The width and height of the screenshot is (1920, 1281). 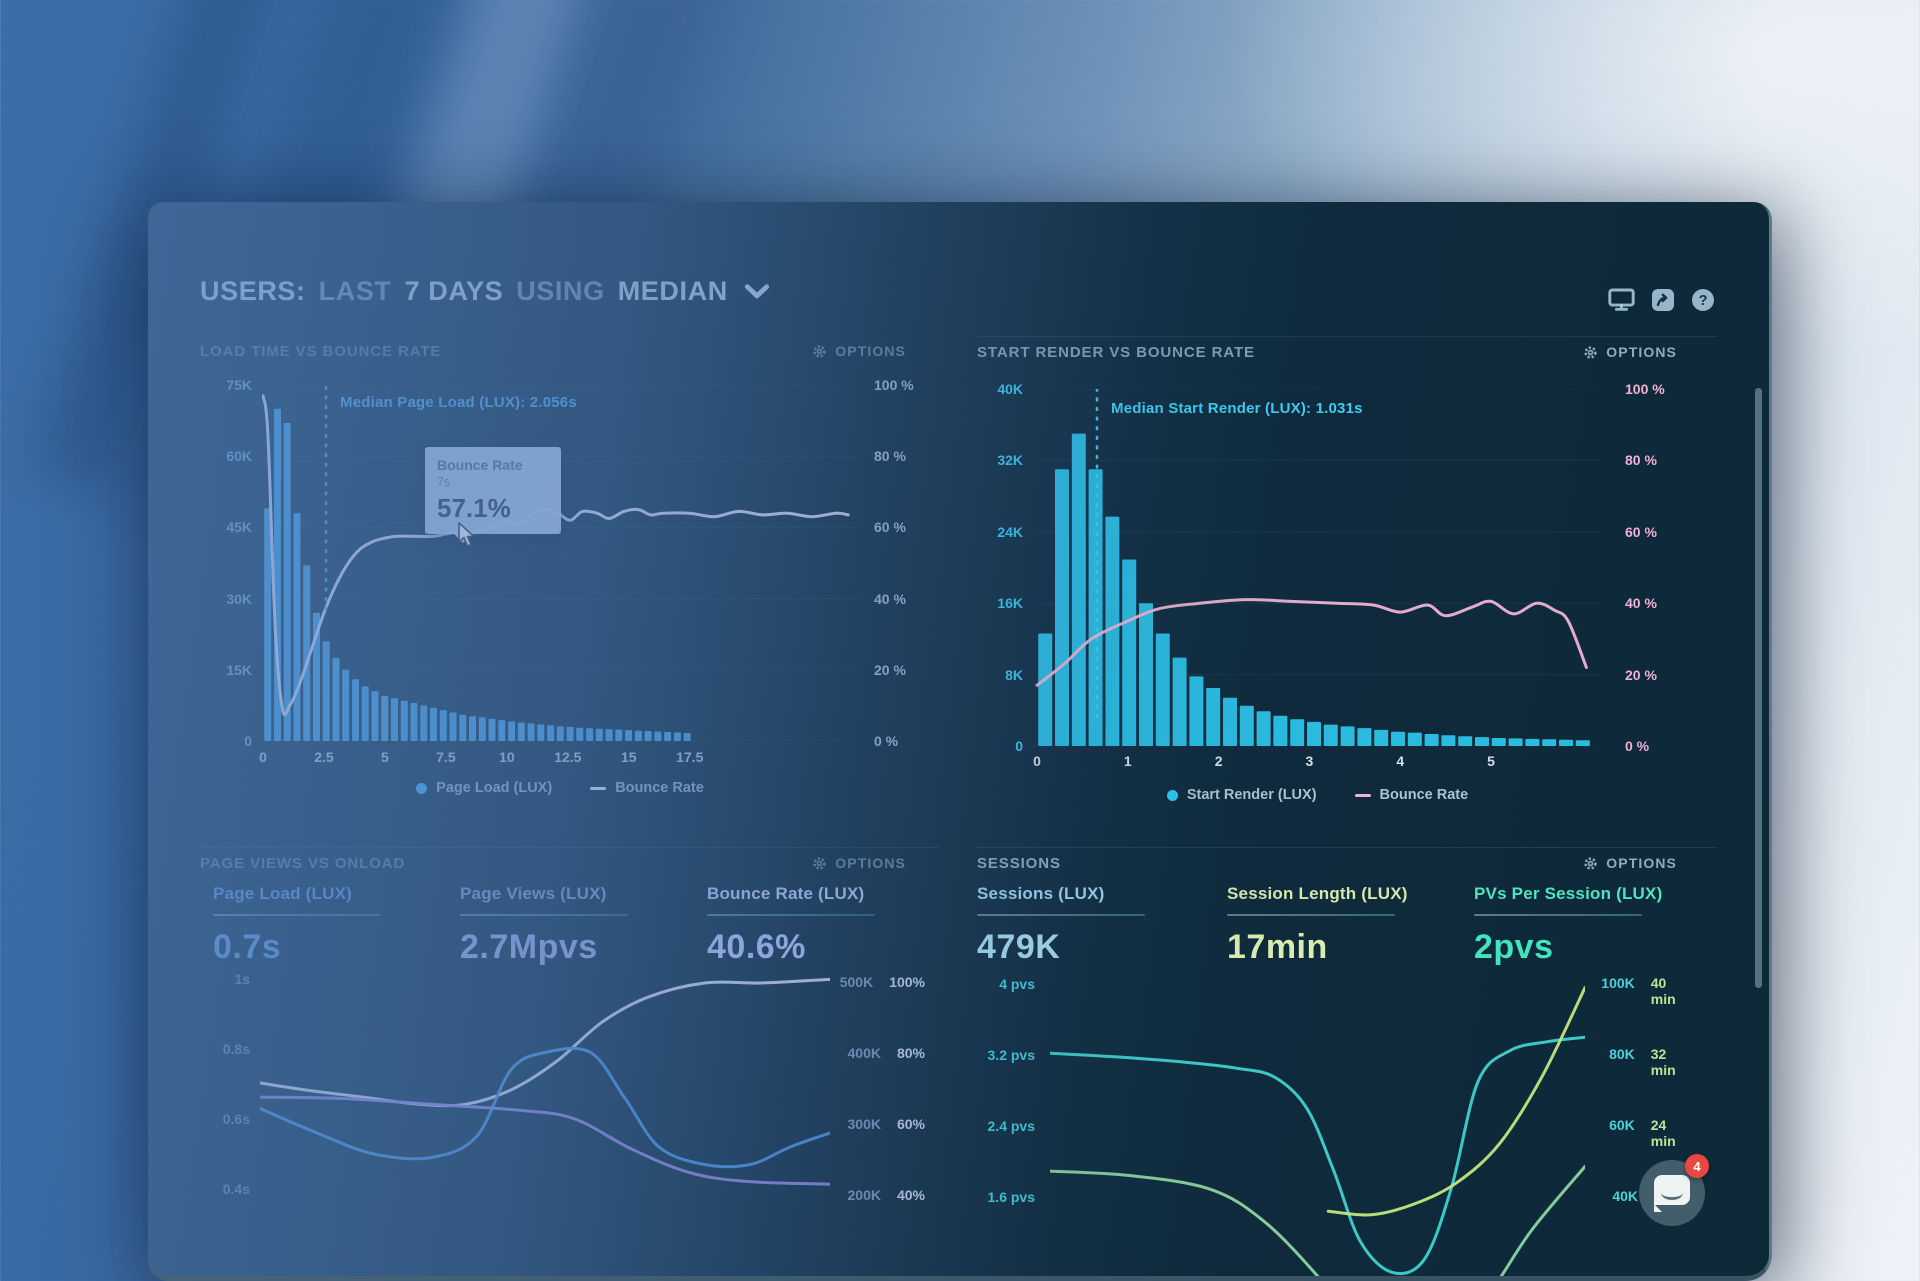 I want to click on help-icon: ?, so click(x=1703, y=302).